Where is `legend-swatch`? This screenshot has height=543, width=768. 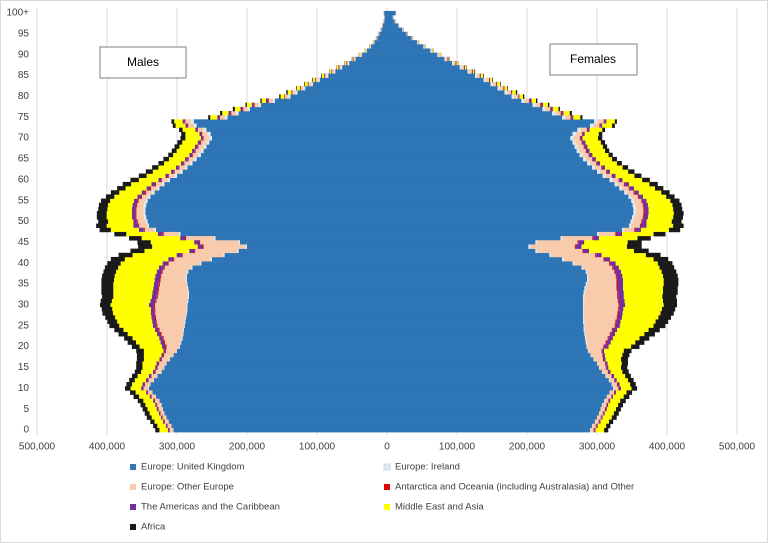 legend-swatch is located at coordinates (133, 467).